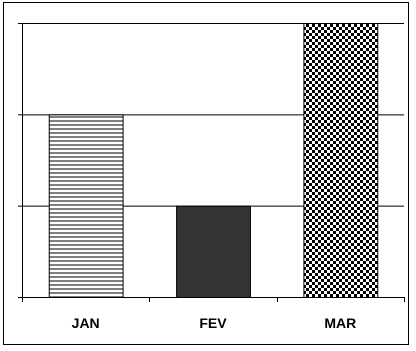 This screenshot has width=416, height=351. Describe the element at coordinates (341, 160) in the screenshot. I see `bar-mar` at that location.